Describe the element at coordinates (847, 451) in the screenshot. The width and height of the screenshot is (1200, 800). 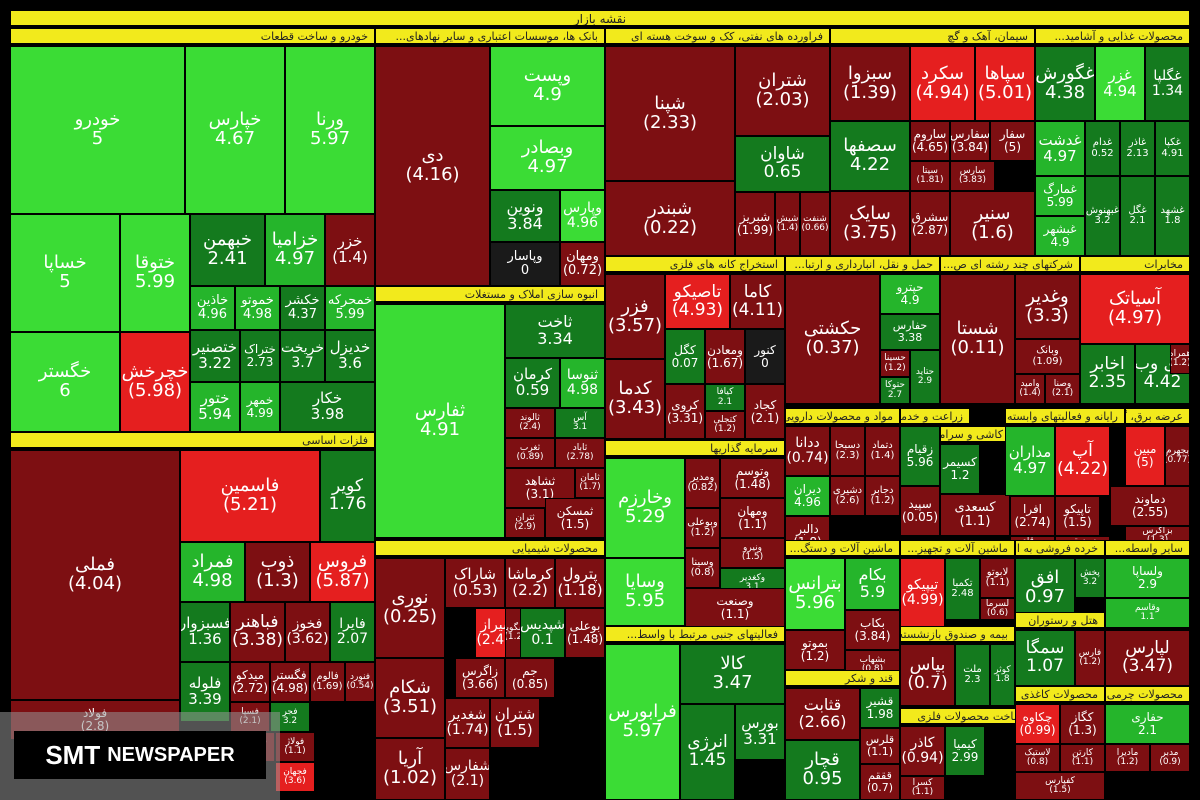
I see `treemap-tile: دسبحا (2.3)` at that location.